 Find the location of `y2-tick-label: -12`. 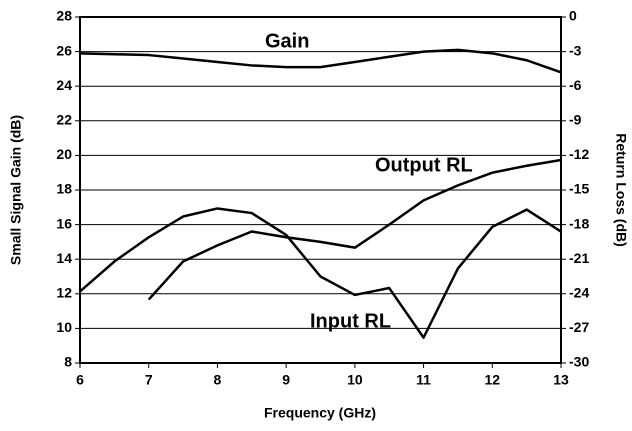

y2-tick-label: -12 is located at coordinates (579, 154).